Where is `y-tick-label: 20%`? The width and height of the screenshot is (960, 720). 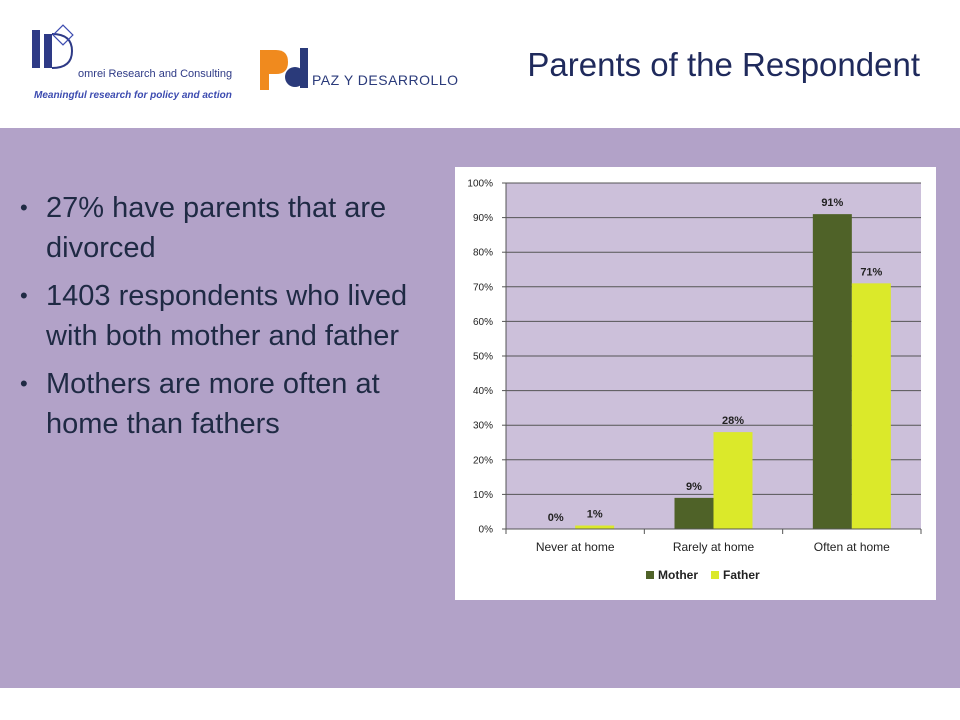
y-tick-label: 20% is located at coordinates (483, 460).